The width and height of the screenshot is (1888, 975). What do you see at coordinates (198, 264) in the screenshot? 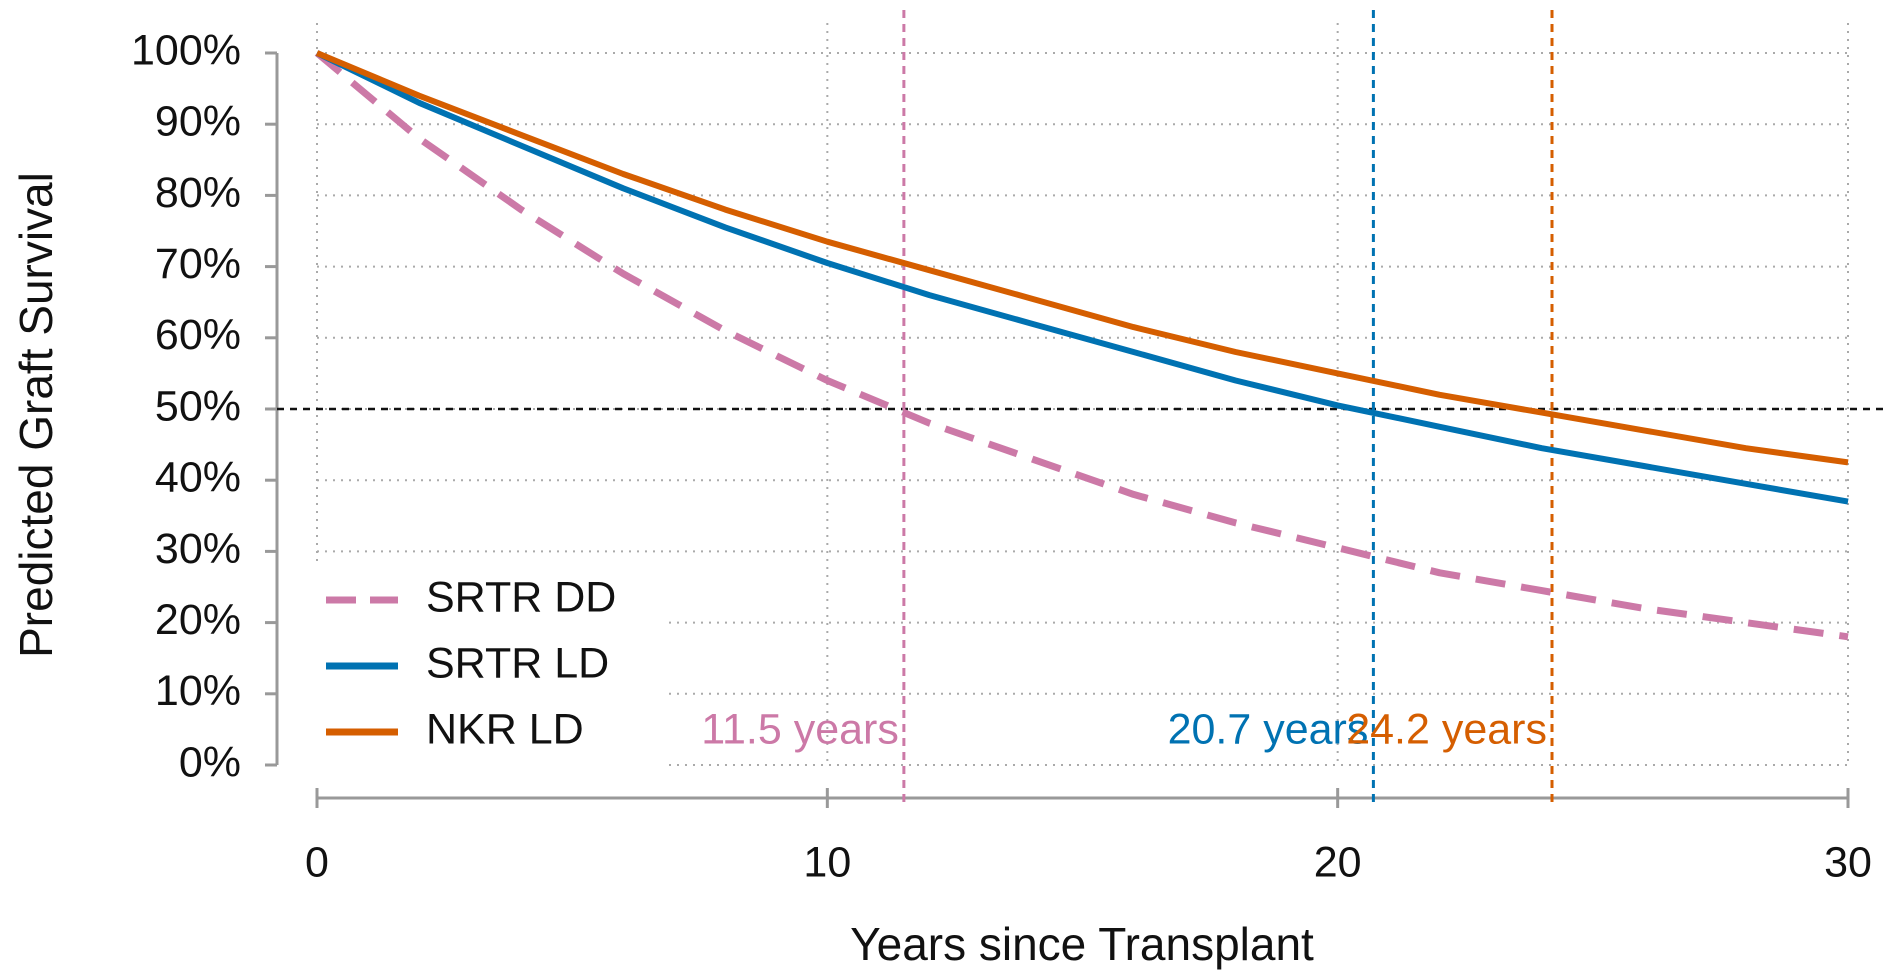
I see `y-tick-label: 70%` at bounding box center [198, 264].